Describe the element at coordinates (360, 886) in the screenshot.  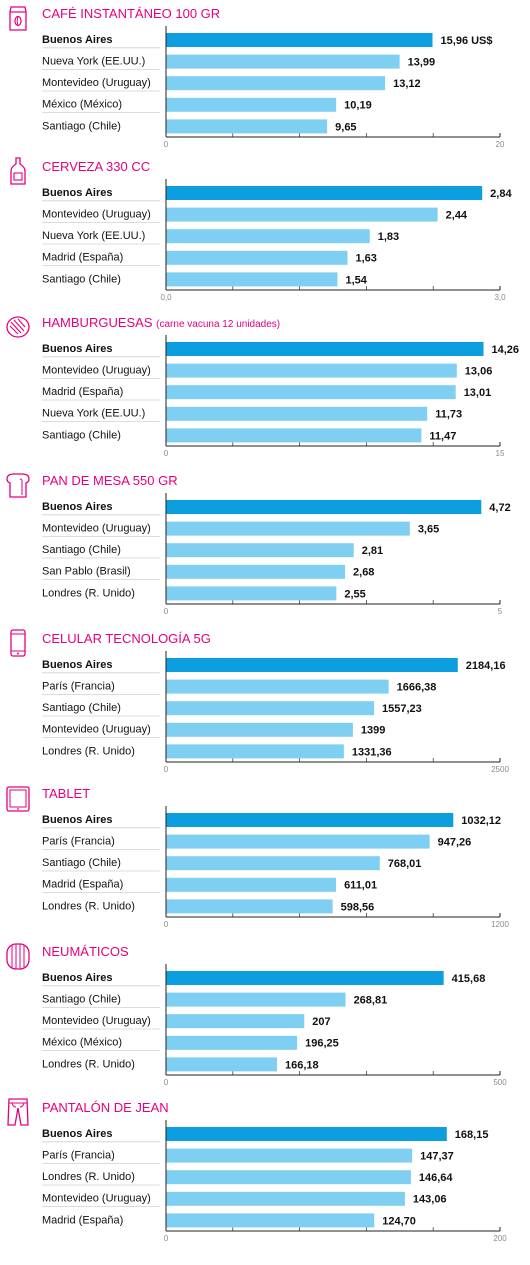
I see `value-label: 611,01` at that location.